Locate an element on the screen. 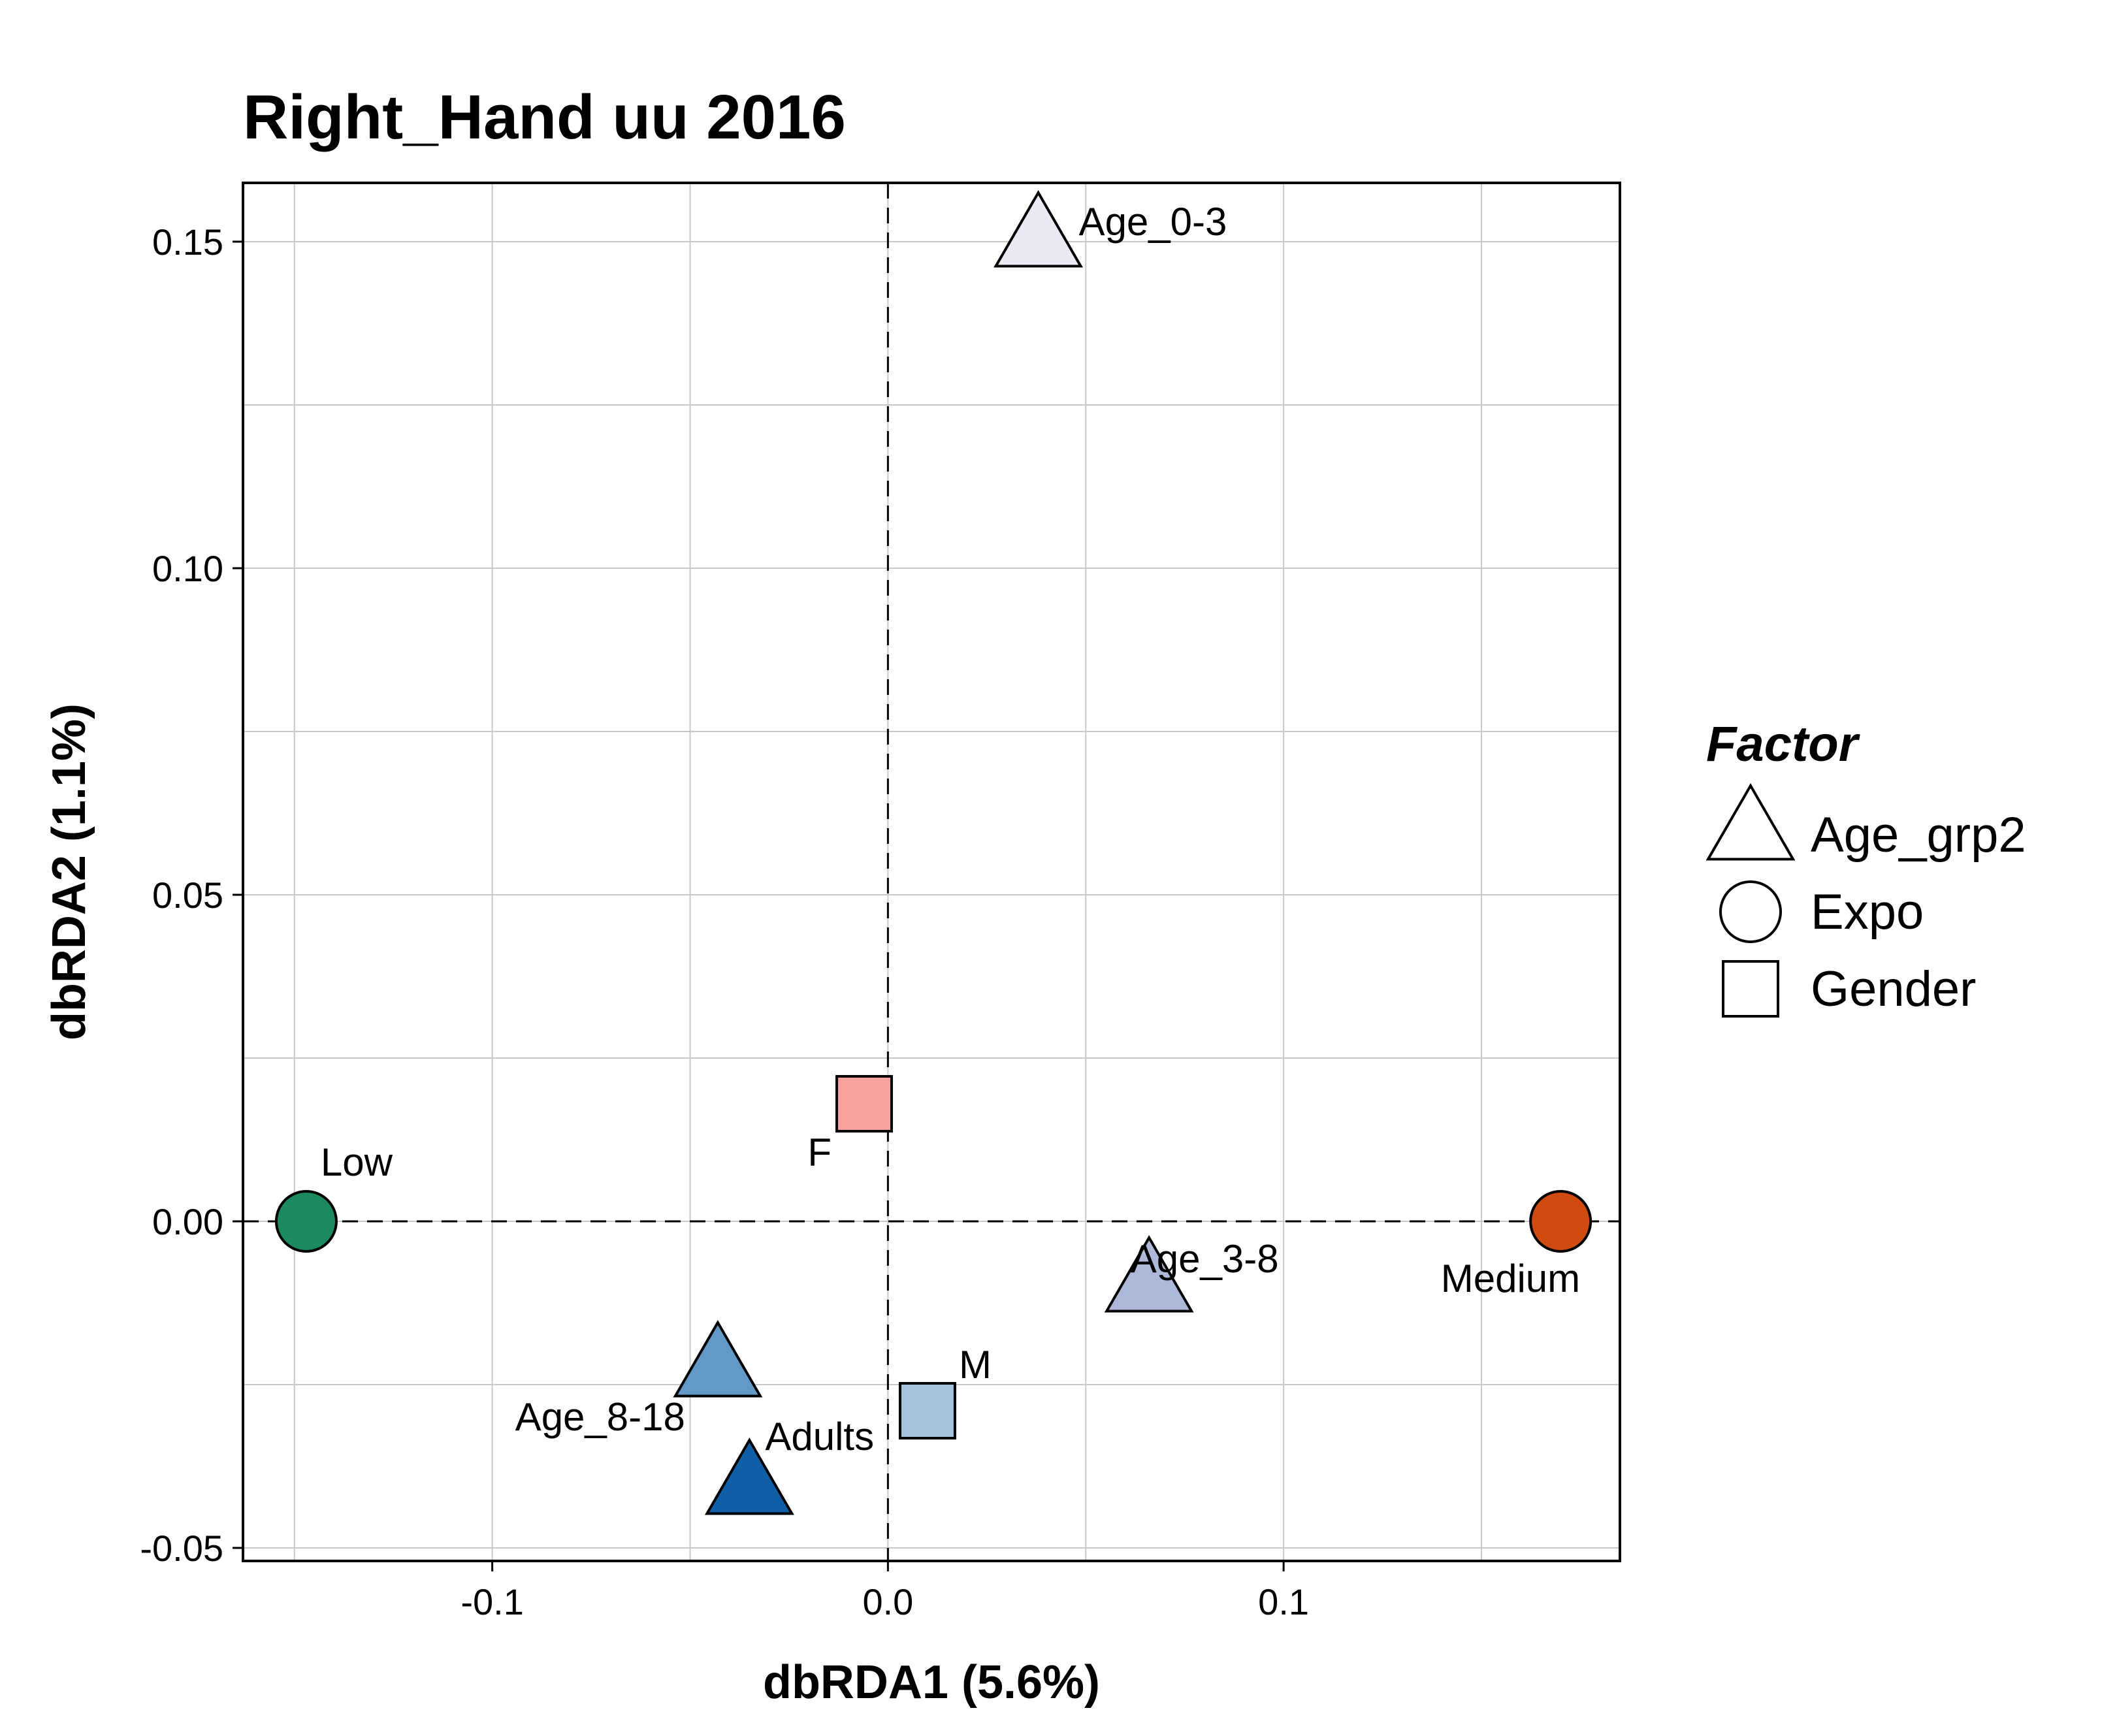 This screenshot has height=1736, width=2117. point-age-0-3: Age_0-3 is located at coordinates (1110, 229).